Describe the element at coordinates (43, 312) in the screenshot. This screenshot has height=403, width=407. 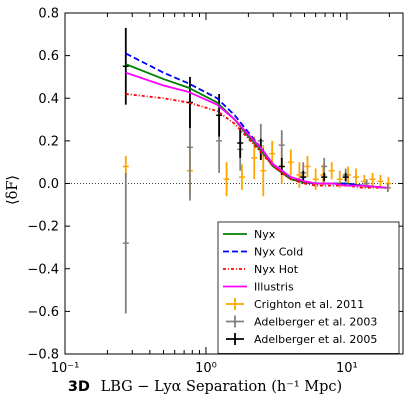
I see `y-tick-label-7: −0.6` at that location.